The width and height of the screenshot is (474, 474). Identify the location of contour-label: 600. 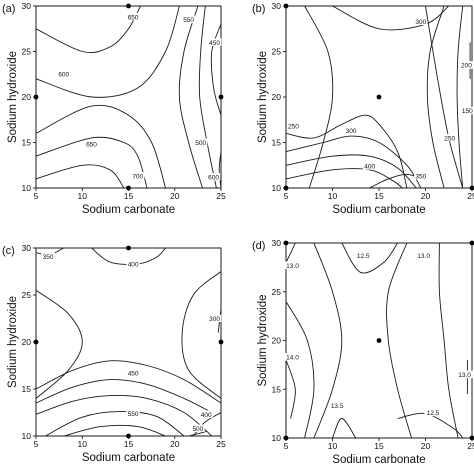
(63, 75).